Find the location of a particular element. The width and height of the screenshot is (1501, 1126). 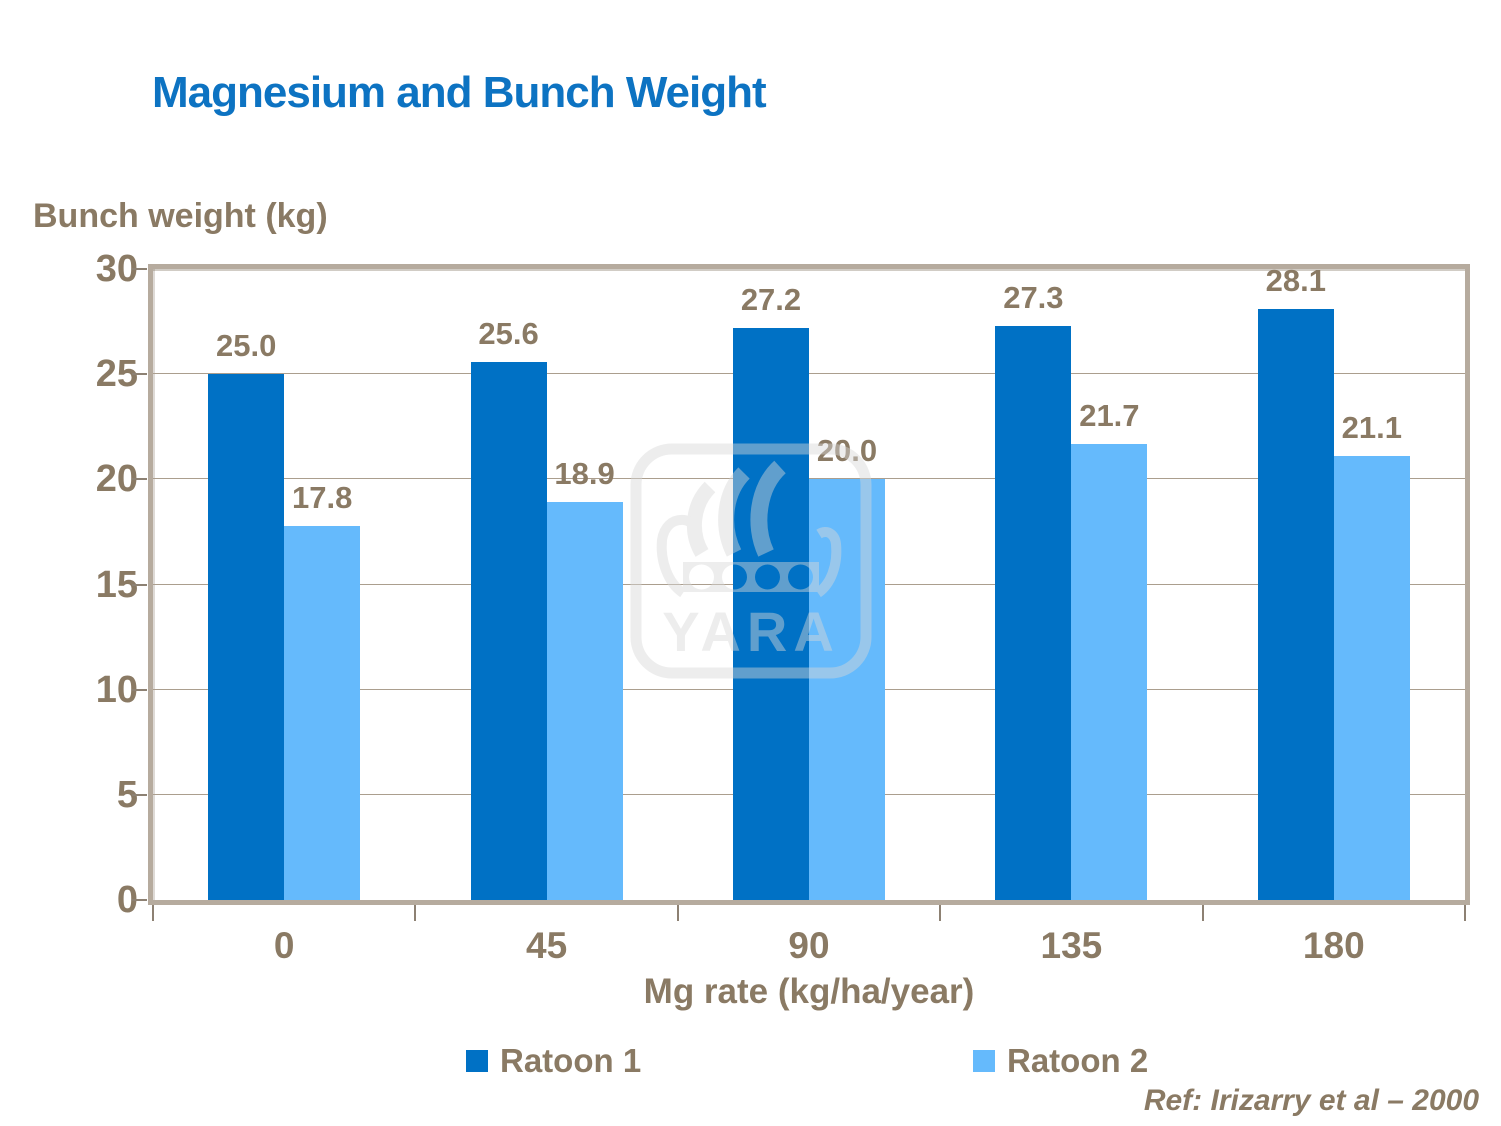

x-category-label: 90 is located at coordinates (809, 945).